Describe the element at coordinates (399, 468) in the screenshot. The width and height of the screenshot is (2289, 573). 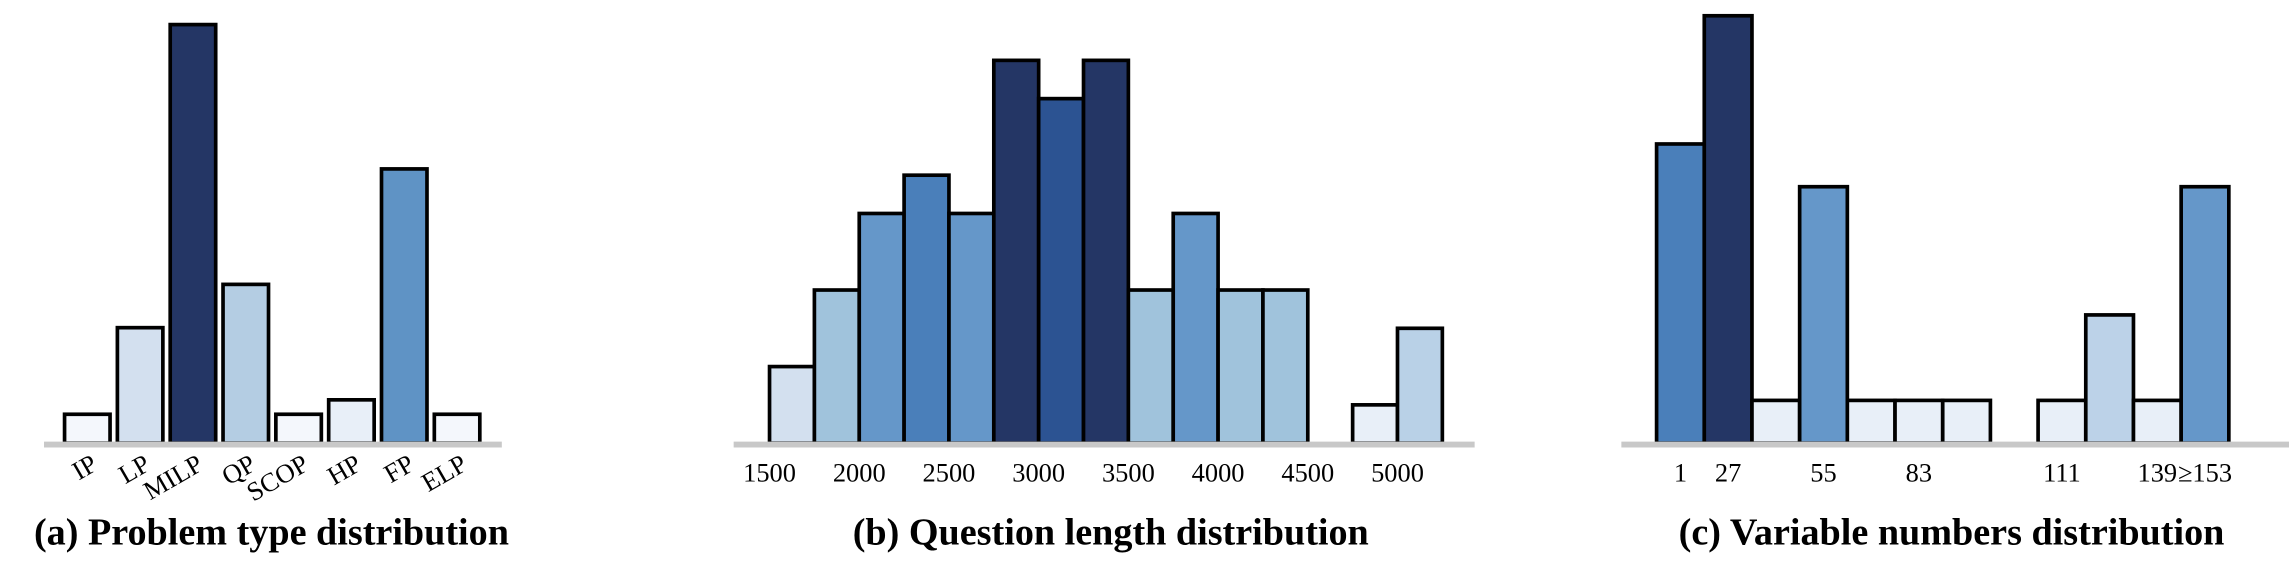
I see `x-tick-label: FP` at that location.